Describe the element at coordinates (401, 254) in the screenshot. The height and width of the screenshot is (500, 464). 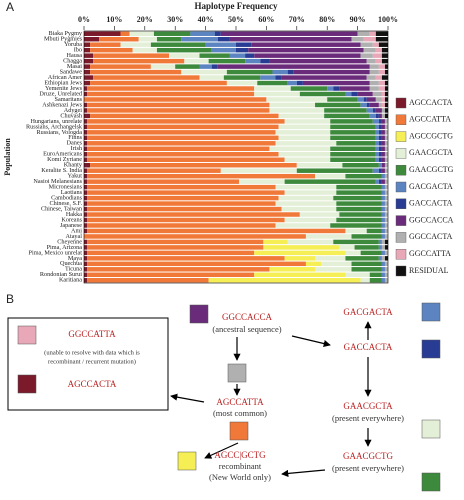
I see `legend-swatch` at that location.